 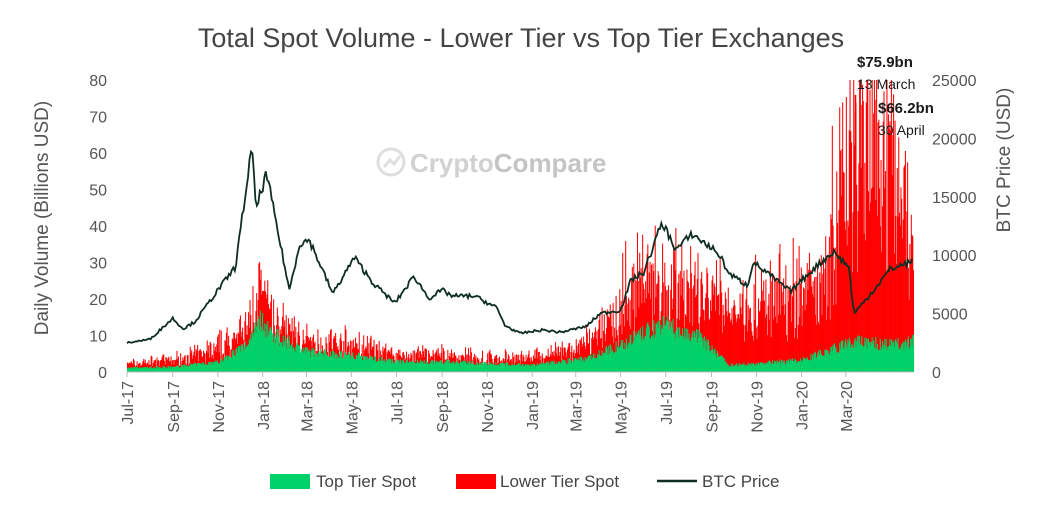 What do you see at coordinates (533, 405) in the screenshot?
I see `x-tick-label: Jan-19` at bounding box center [533, 405].